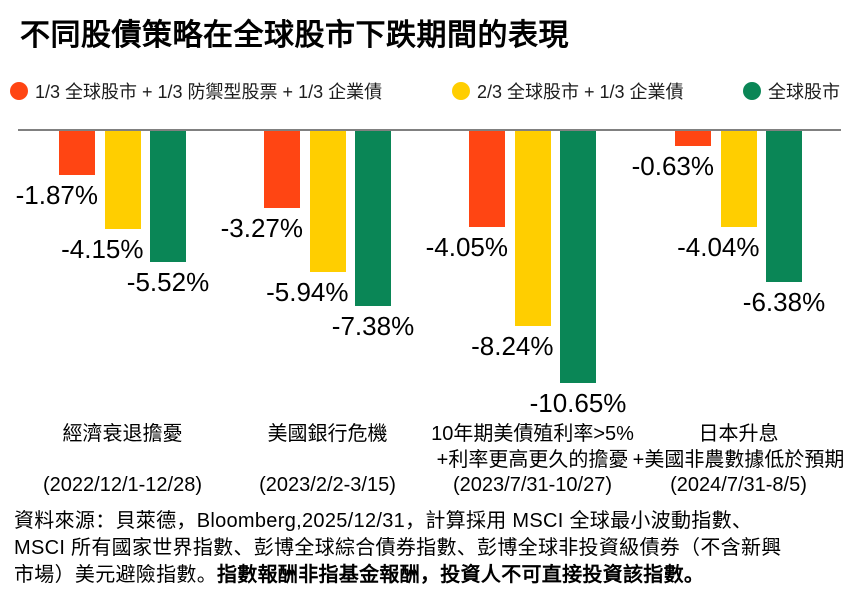 This screenshot has width=860, height=600. Describe the element at coordinates (429, 130) in the screenshot. I see `zero-baseline` at that location.